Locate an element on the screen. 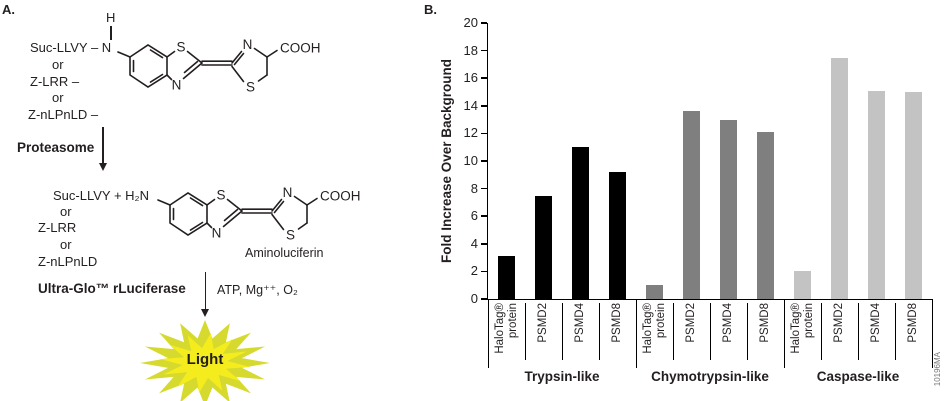 This screenshot has height=401, width=950. y-tick-label: 16 is located at coordinates (470, 78).